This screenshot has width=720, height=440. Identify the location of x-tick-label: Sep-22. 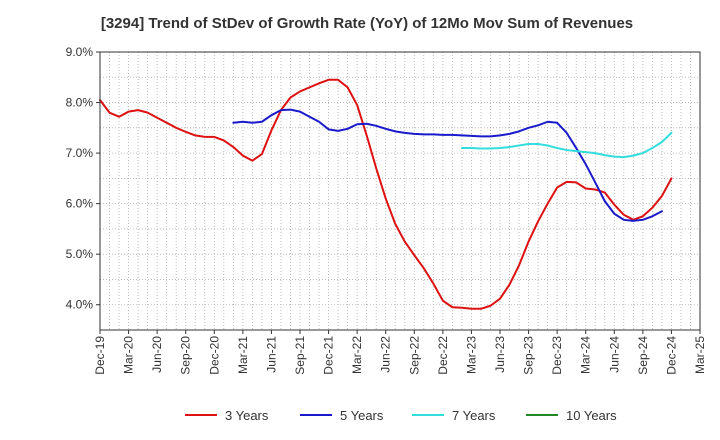
(414, 355).